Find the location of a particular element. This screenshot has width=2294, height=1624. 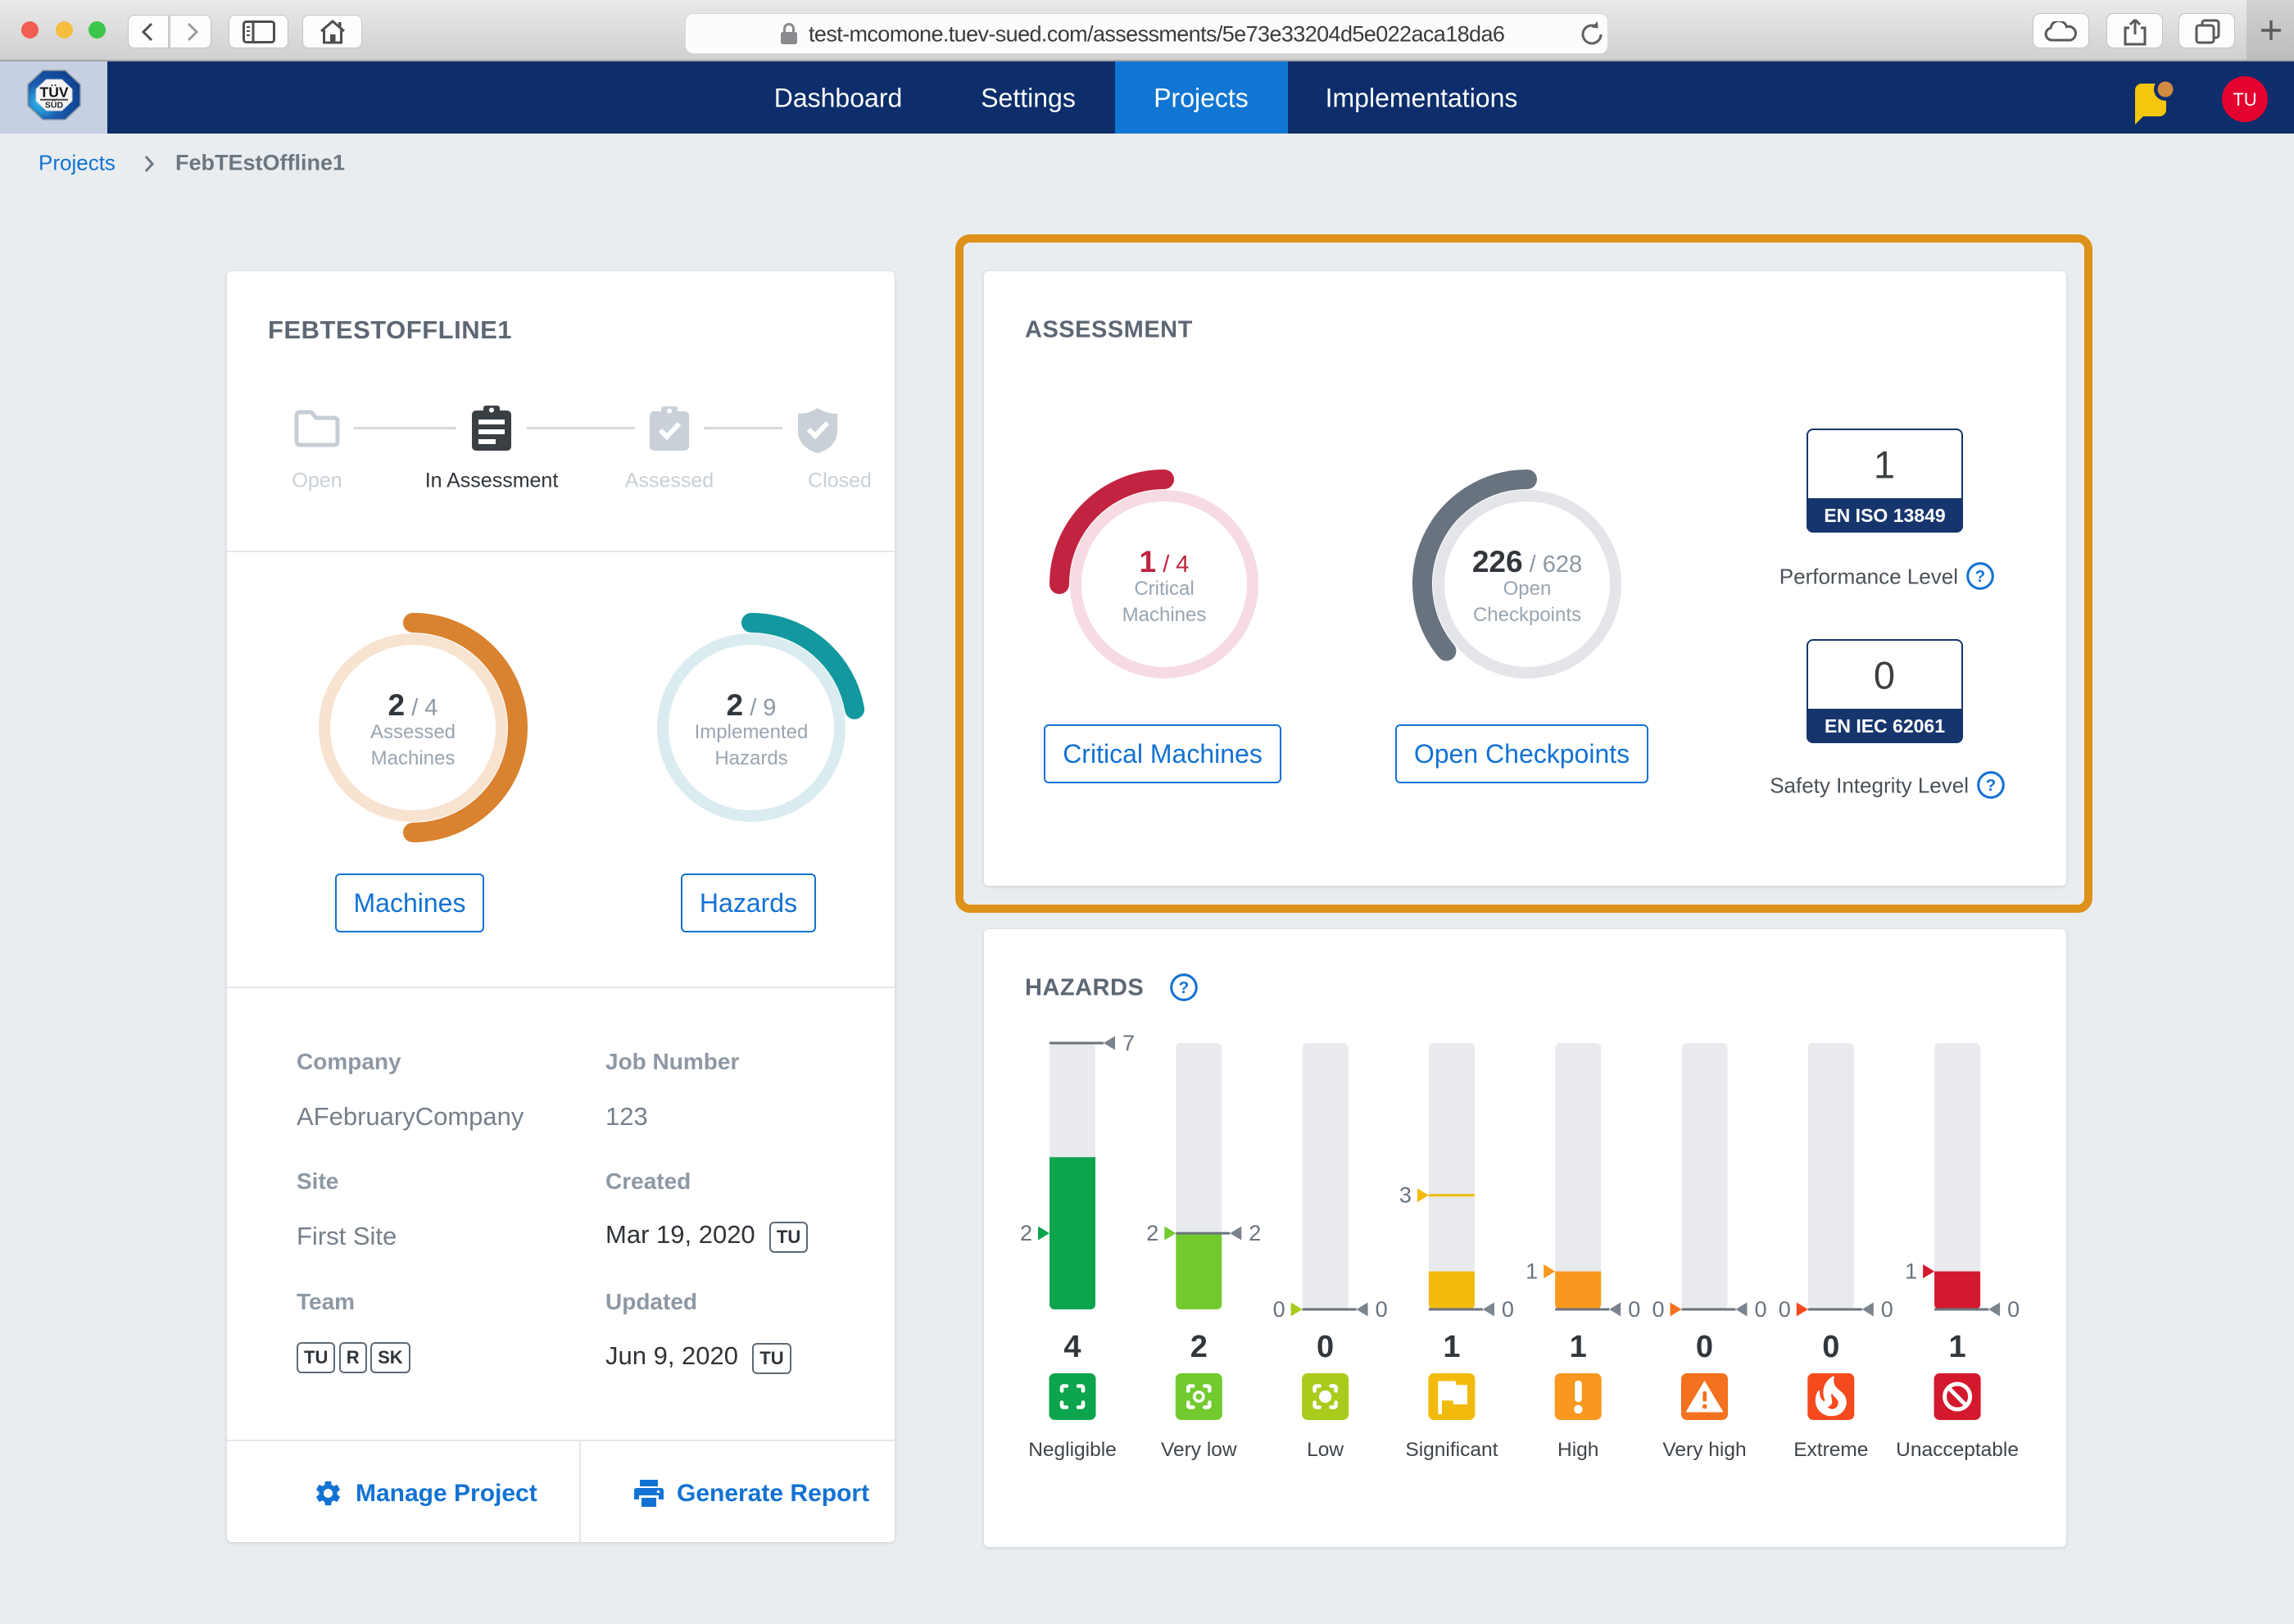

svg-text: Negligible is located at coordinates (1072, 1450).